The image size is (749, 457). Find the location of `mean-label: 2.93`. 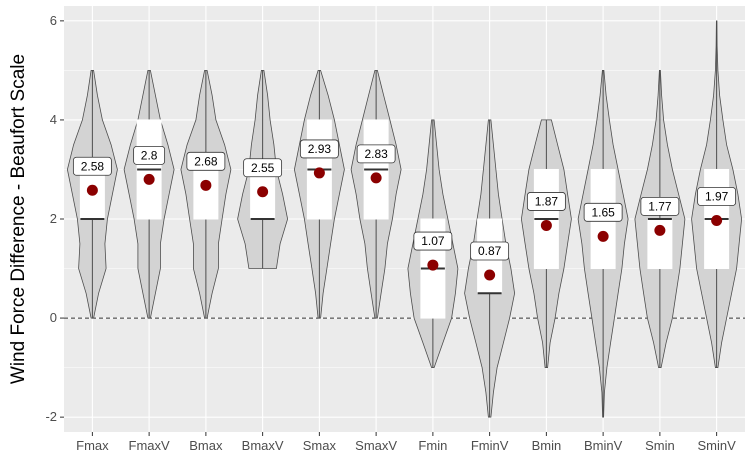

mean-label: 2.93 is located at coordinates (320, 149).